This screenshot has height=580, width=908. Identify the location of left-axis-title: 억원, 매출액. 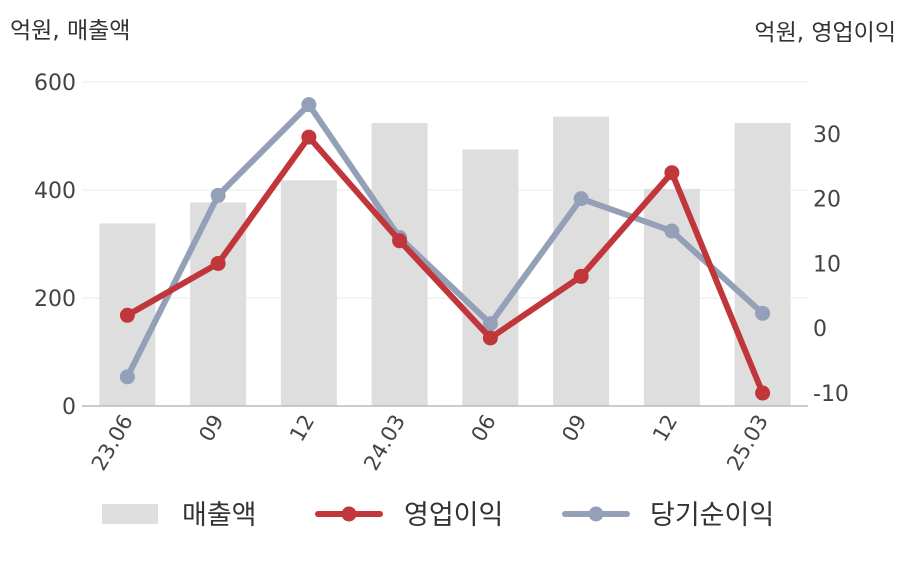
(70, 31).